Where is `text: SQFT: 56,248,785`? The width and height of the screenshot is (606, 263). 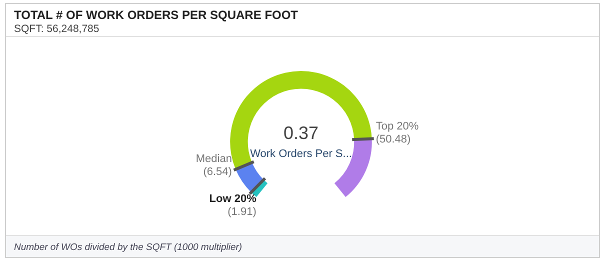 text: SQFT: 56,248,785 is located at coordinates (57, 29).